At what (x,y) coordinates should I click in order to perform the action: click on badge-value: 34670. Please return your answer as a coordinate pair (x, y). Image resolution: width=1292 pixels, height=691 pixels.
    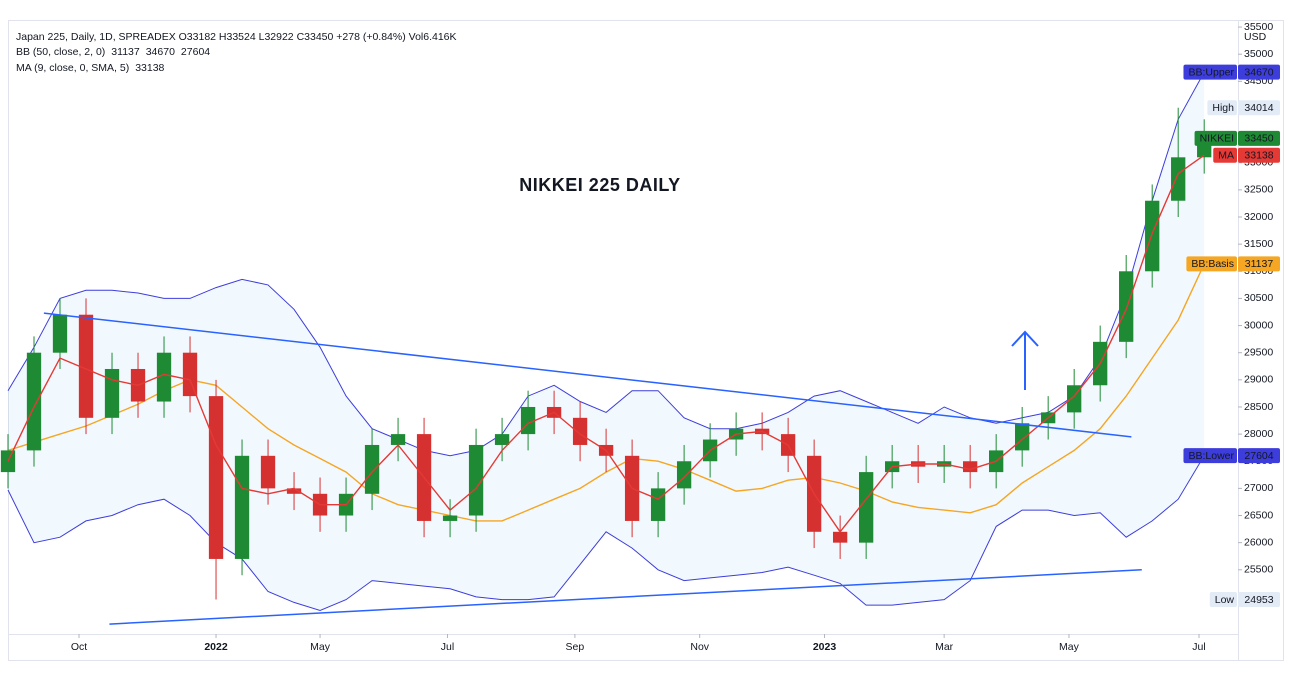
    Looking at the image, I should click on (1258, 72).